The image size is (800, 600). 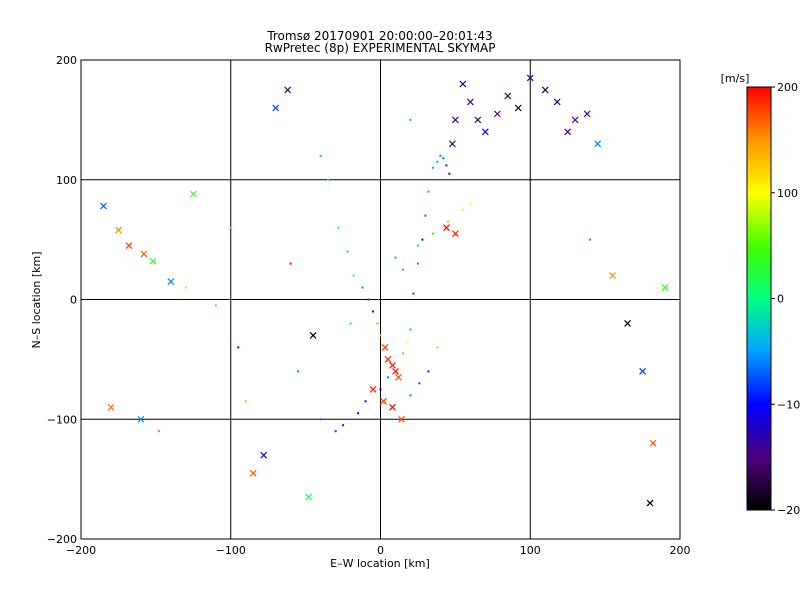 I want to click on colorbar-tick-label: −200, so click(x=788, y=510).